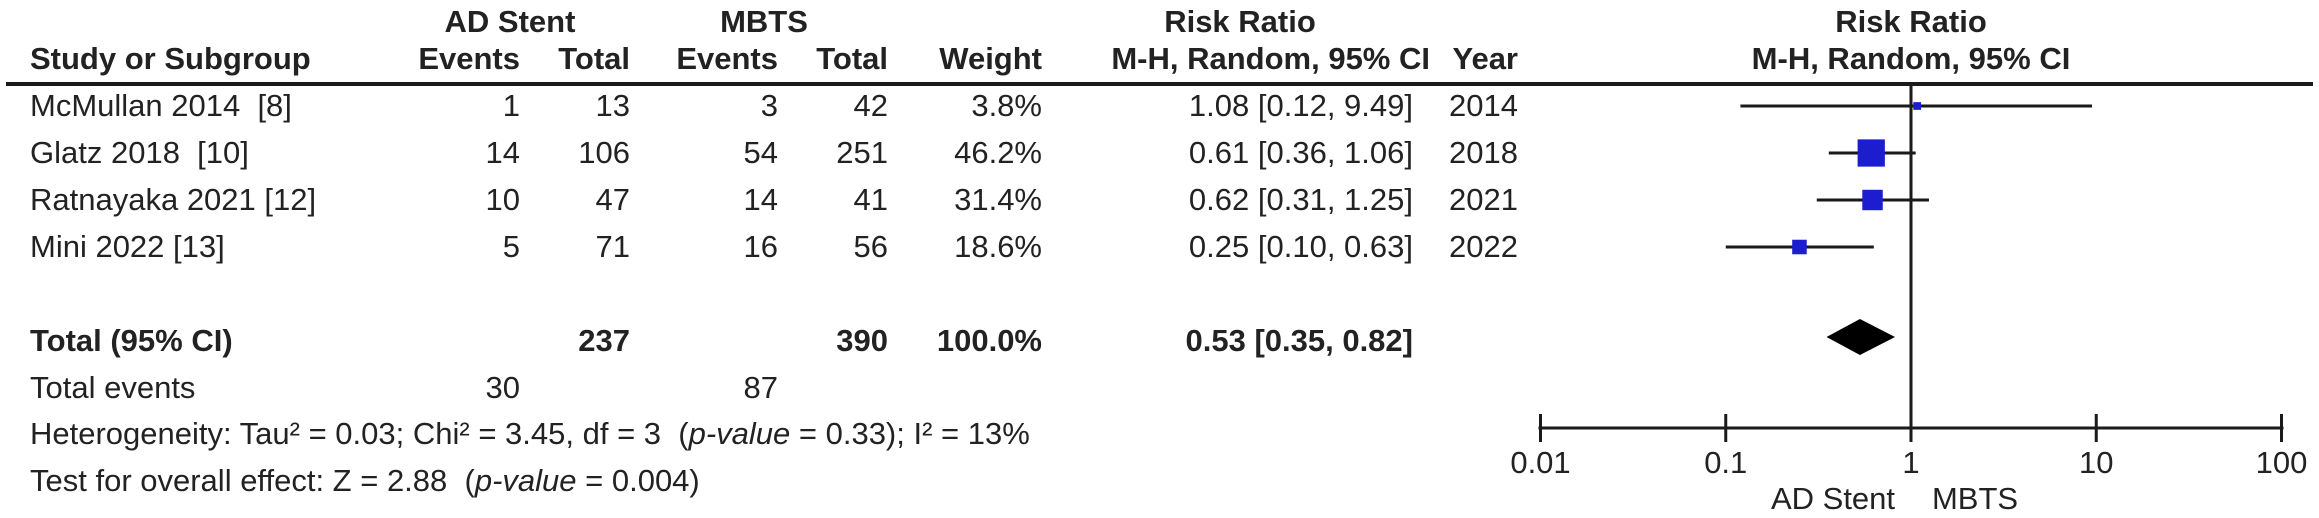 The height and width of the screenshot is (518, 2319). Describe the element at coordinates (502, 387) in the screenshot. I see `total-events-ad-stent: 30` at that location.